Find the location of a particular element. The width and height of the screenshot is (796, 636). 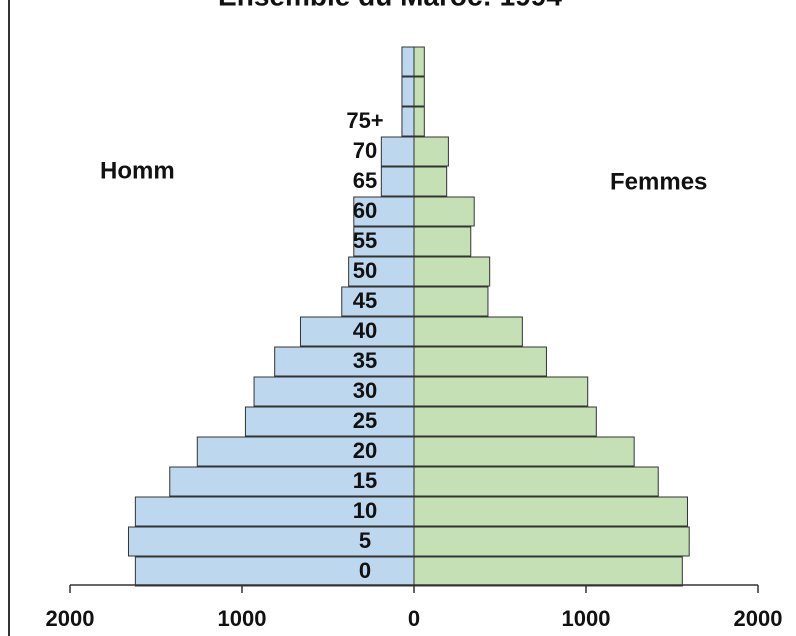

category-label: 65 is located at coordinates (365, 180).